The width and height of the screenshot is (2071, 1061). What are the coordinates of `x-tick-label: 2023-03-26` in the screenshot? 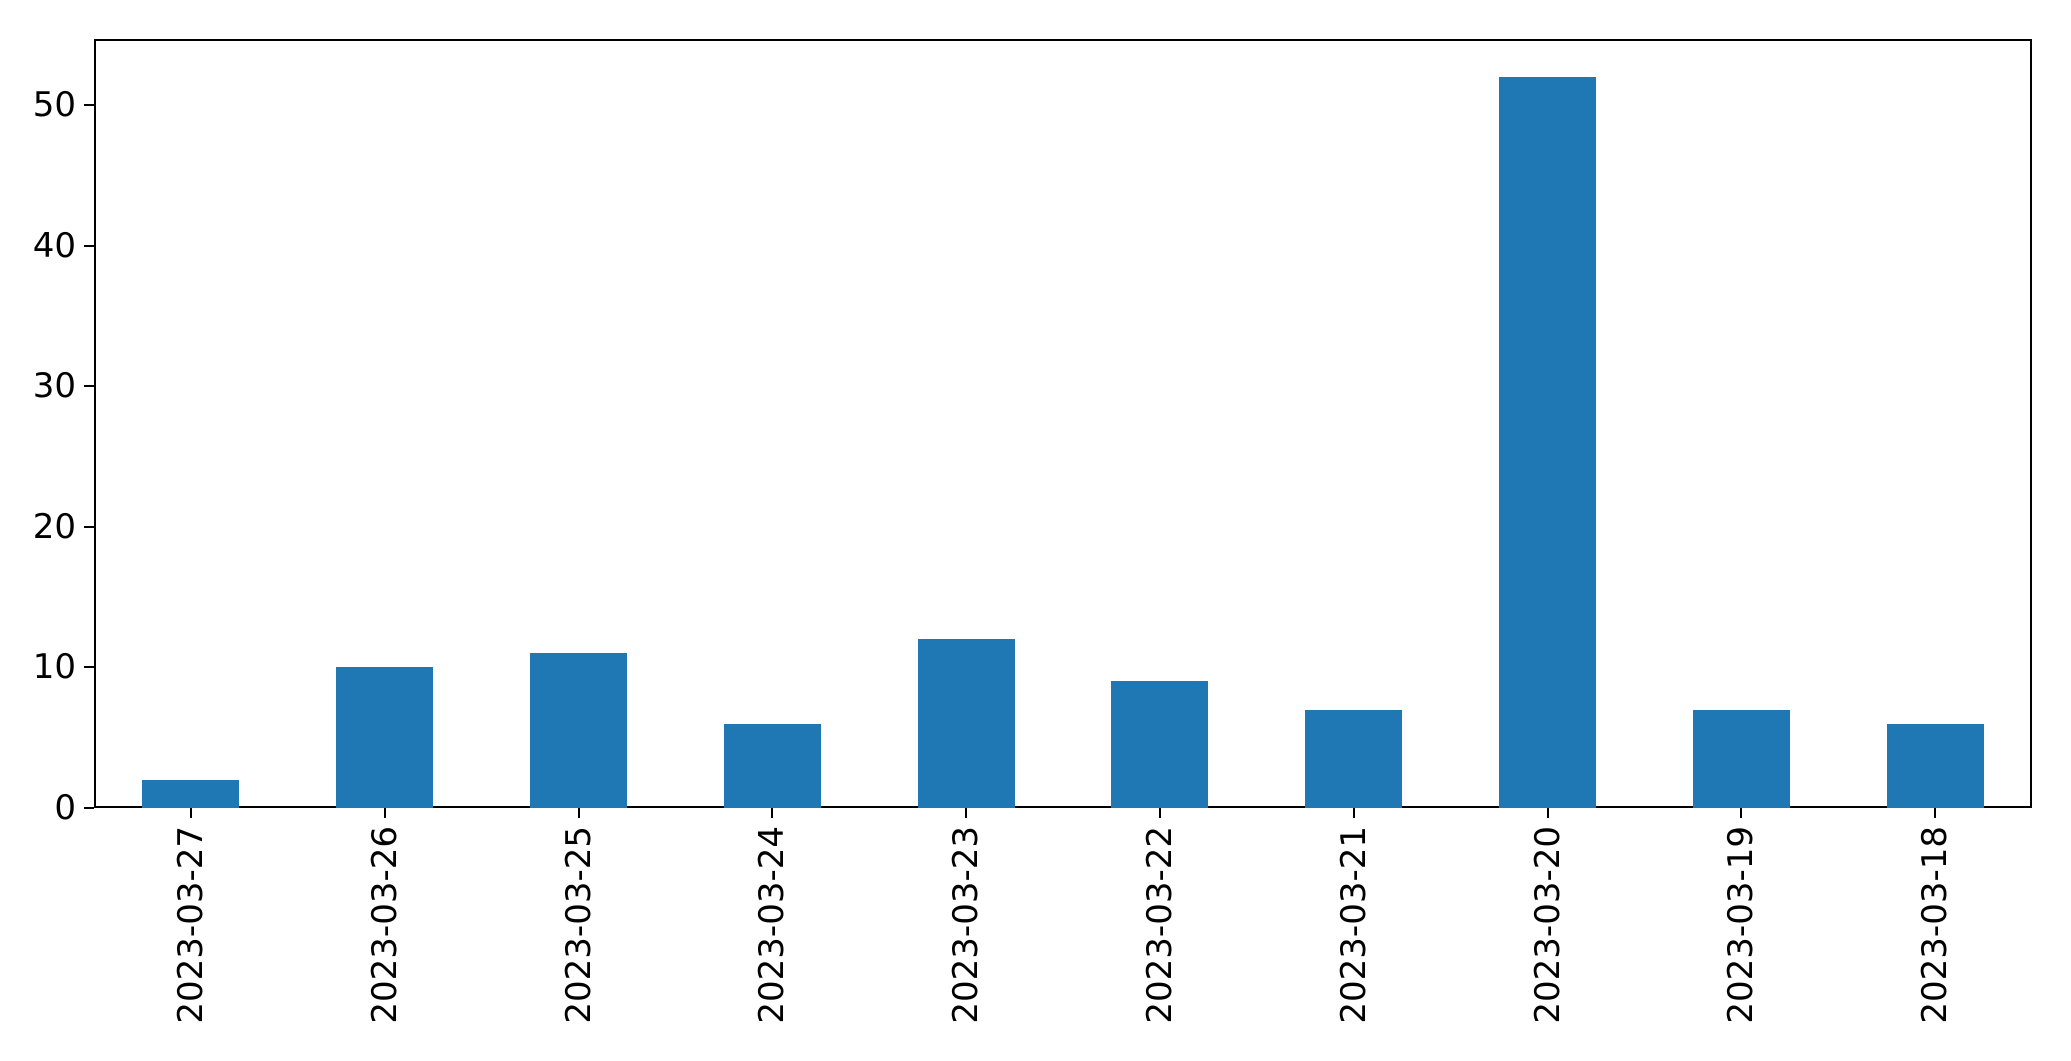 It's located at (384, 925).